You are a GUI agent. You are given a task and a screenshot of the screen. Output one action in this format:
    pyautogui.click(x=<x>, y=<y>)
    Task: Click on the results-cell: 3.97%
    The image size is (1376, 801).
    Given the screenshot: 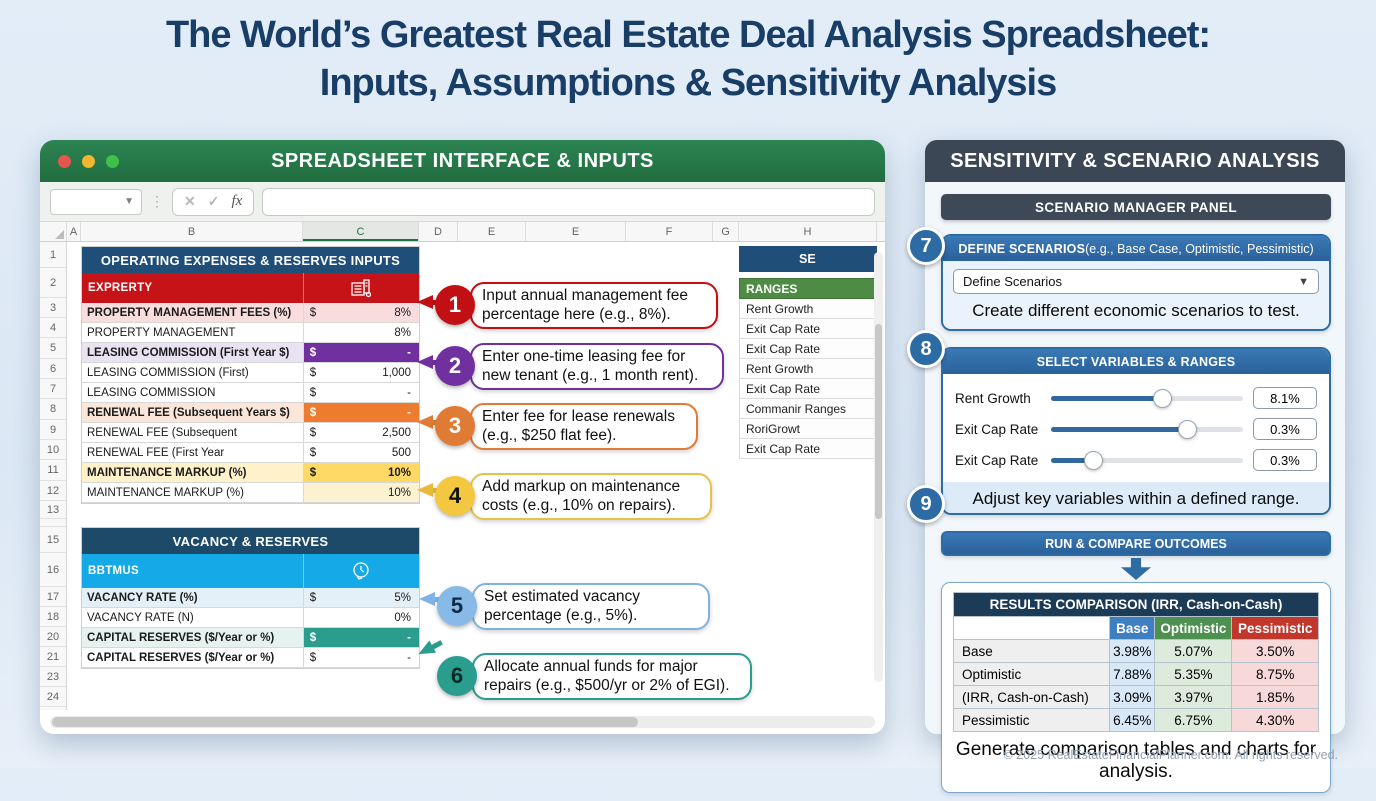 What is the action you would take?
    pyautogui.click(x=1193, y=697)
    